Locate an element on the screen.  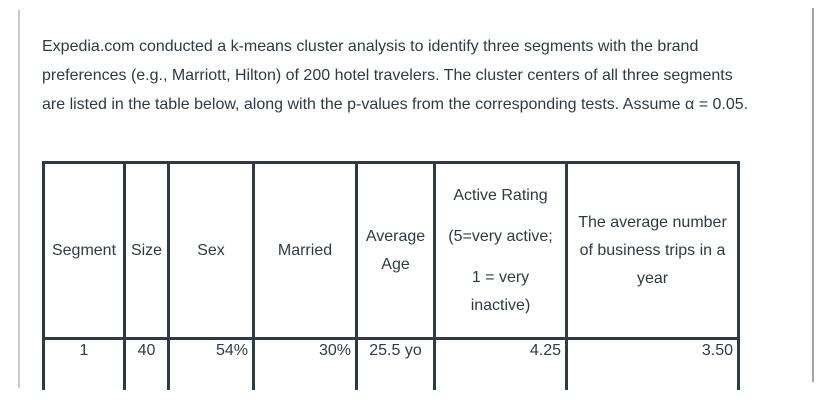
cell-active-rating: 4.25 is located at coordinates (500, 363).